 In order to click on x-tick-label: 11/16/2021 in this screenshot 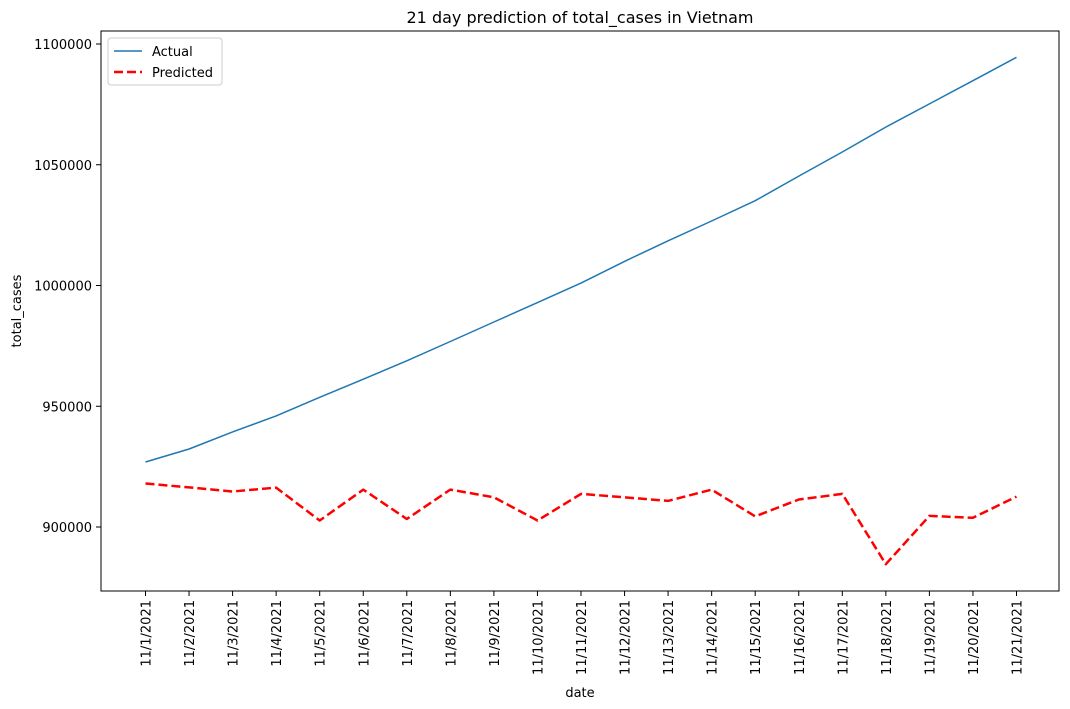, I will do `click(800, 637)`.